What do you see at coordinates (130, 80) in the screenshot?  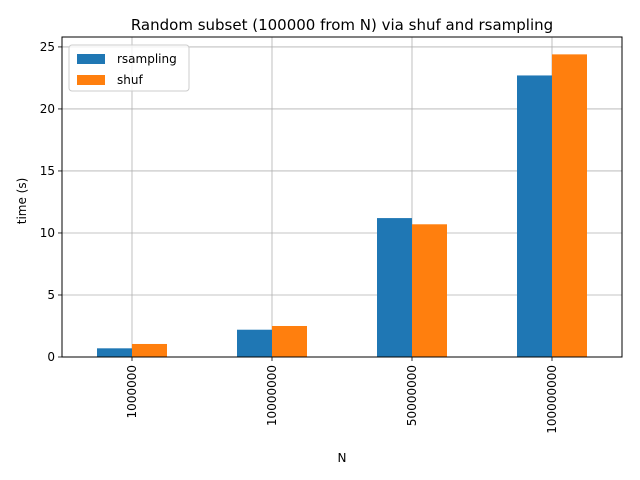 I see `legend-label-shuf: shuf` at bounding box center [130, 80].